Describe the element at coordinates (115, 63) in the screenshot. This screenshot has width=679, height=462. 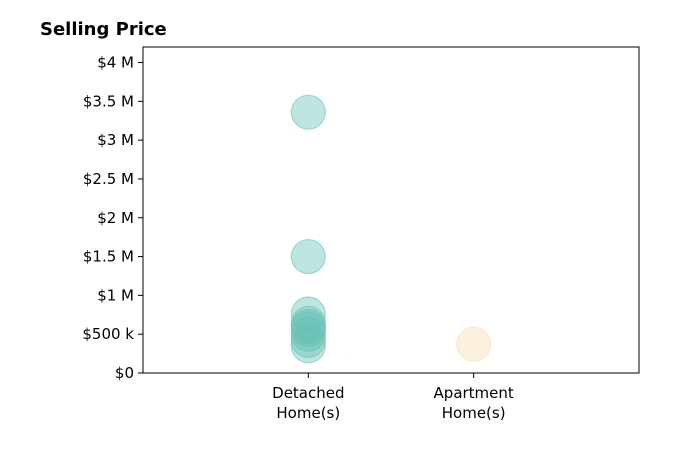
I see `y-tick-label: $4 M` at that location.